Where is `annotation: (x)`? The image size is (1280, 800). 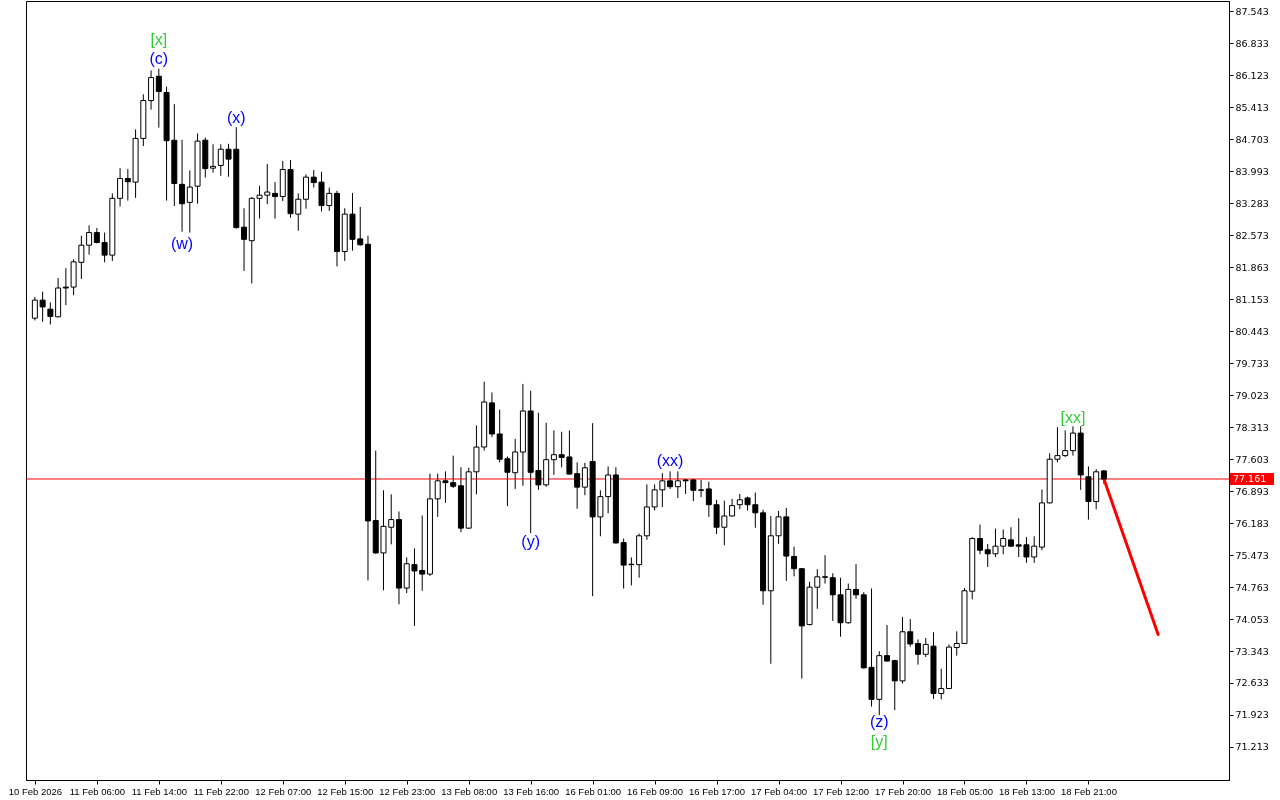
annotation: (x) is located at coordinates (236, 117).